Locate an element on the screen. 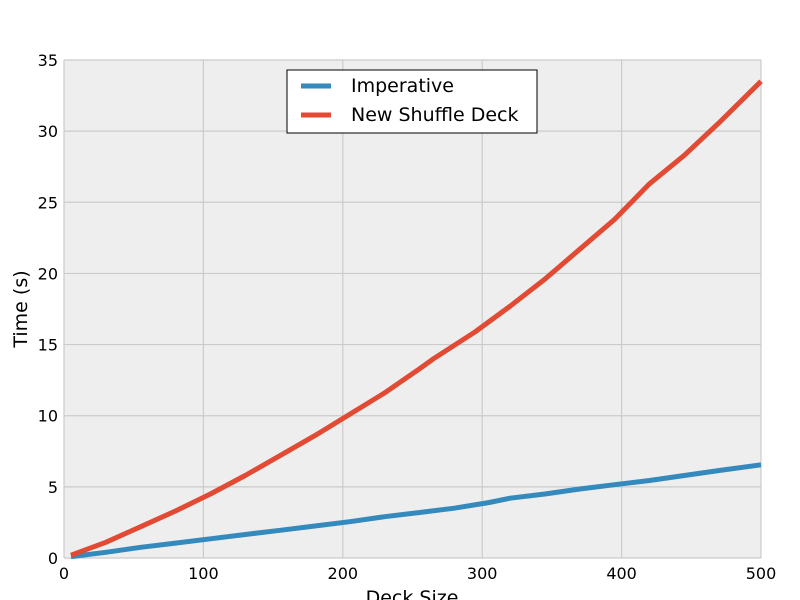 The image size is (800, 600). x-axis-label: Deck Size is located at coordinates (412, 593).